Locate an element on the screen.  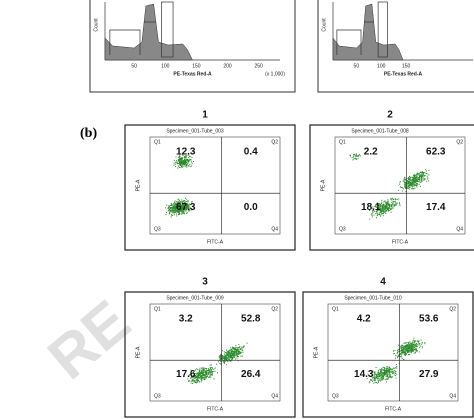
y-label: Count is located at coordinates (324, 25).